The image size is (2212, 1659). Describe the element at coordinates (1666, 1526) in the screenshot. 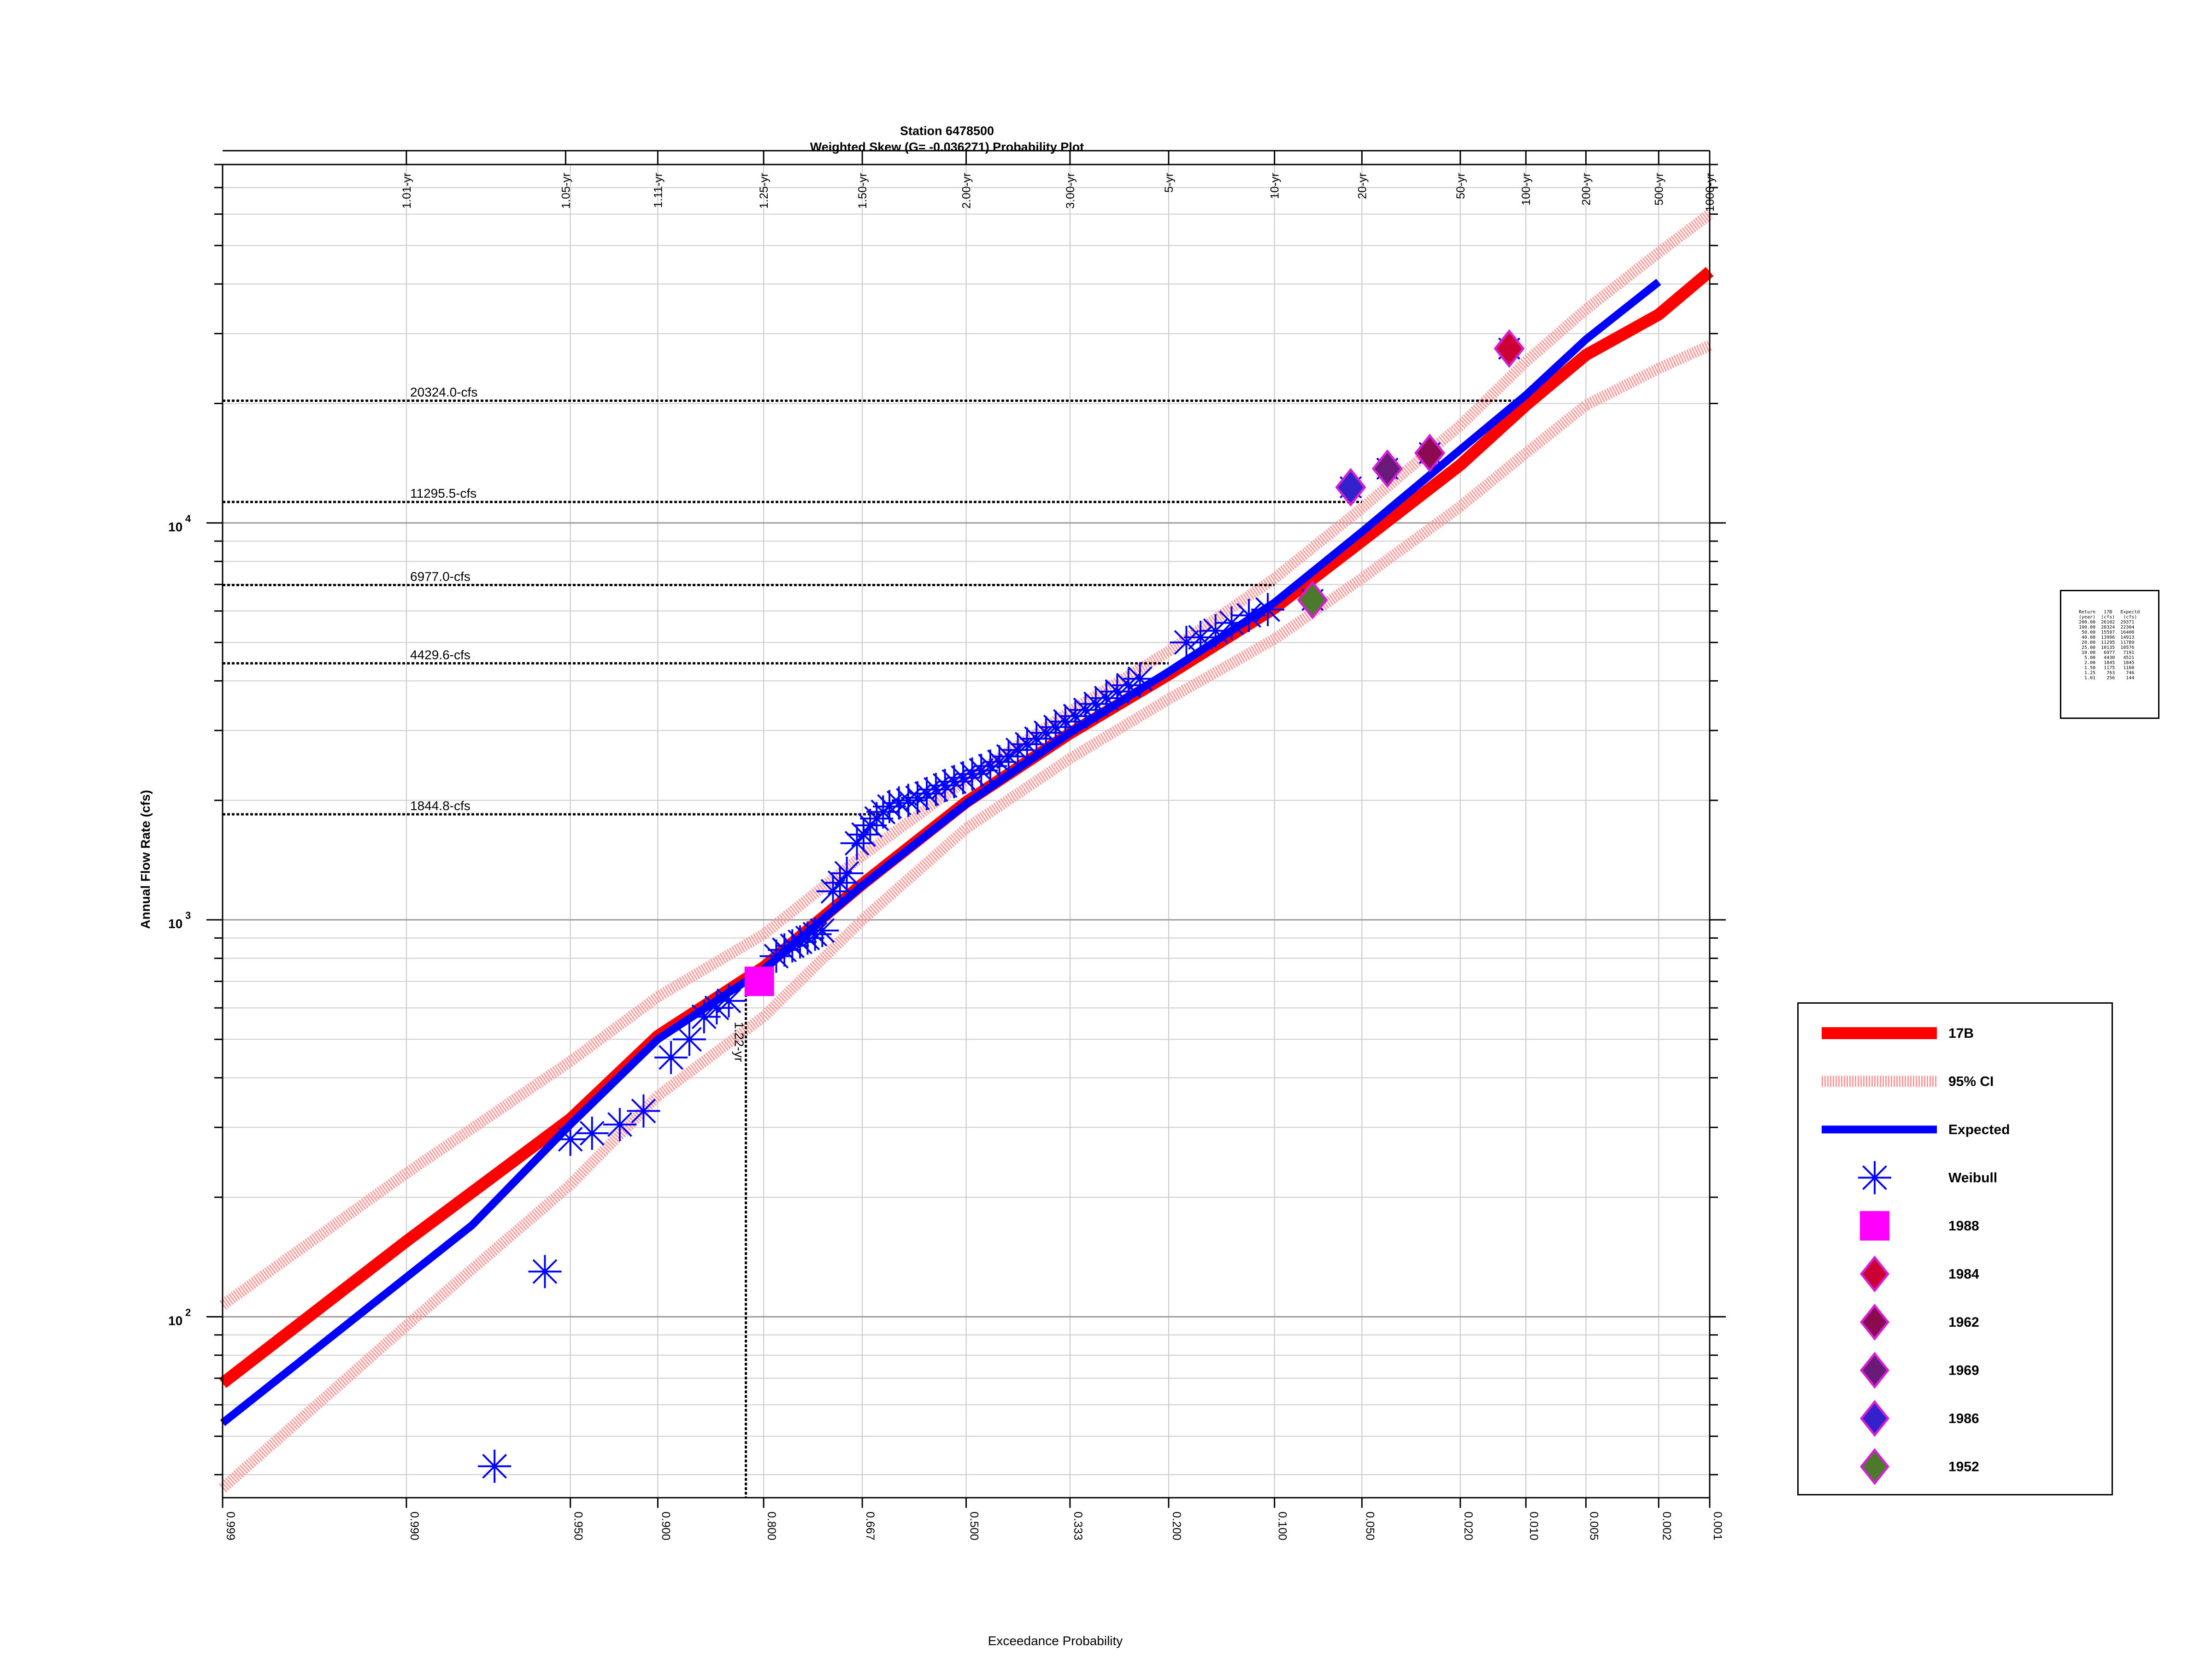

I see `x-tick-label: 0.002` at that location.